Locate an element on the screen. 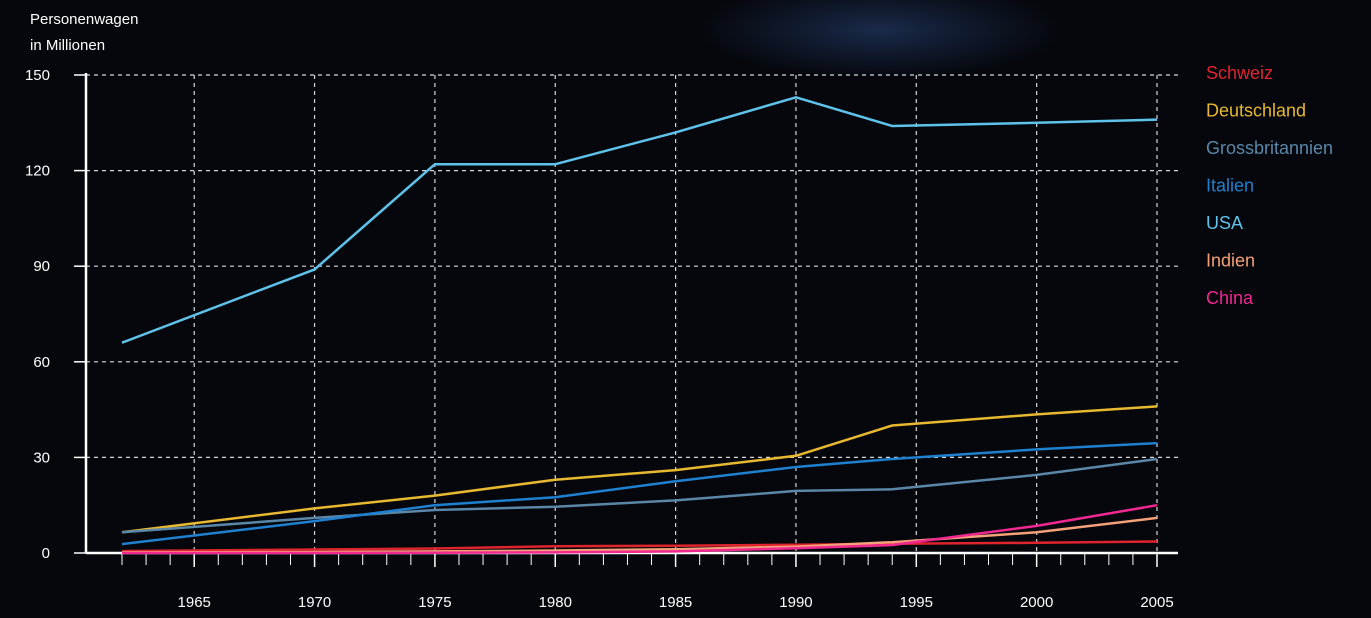 This screenshot has height=618, width=1371. legend-item-italien: Italien is located at coordinates (1230, 186).